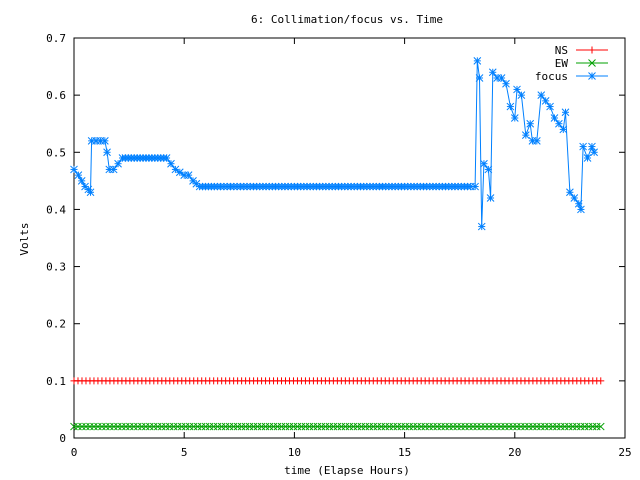  Describe the element at coordinates (337, 426) in the screenshot. I see `series-EW` at that location.